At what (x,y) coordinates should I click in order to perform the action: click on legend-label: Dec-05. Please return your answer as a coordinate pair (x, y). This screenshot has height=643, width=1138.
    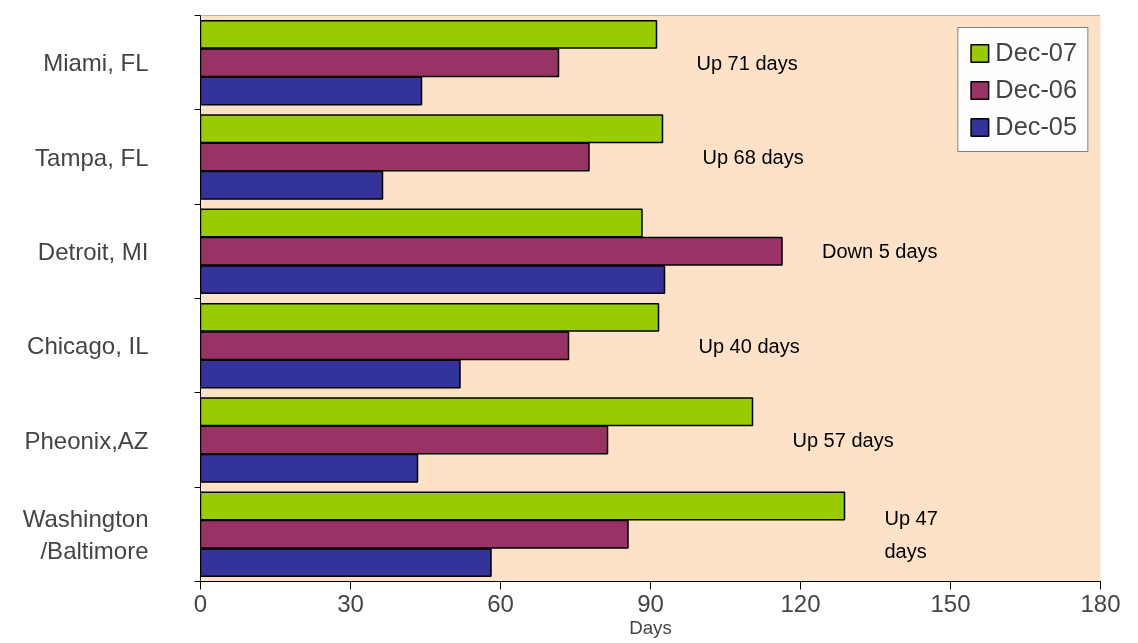
    Looking at the image, I should click on (1036, 126).